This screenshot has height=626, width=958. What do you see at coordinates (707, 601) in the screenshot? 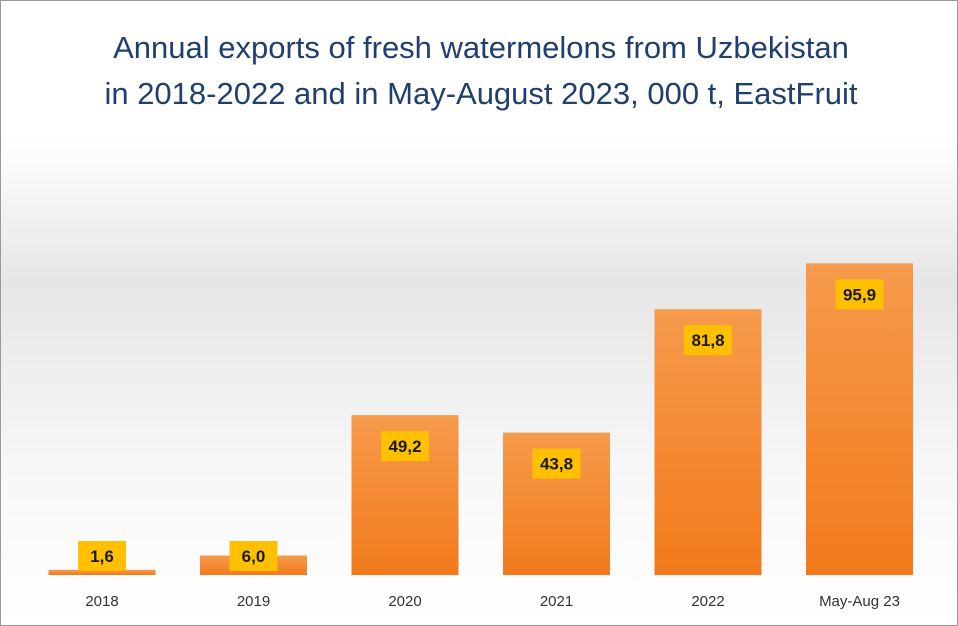
I see `x-tick-label: 2022` at bounding box center [707, 601].